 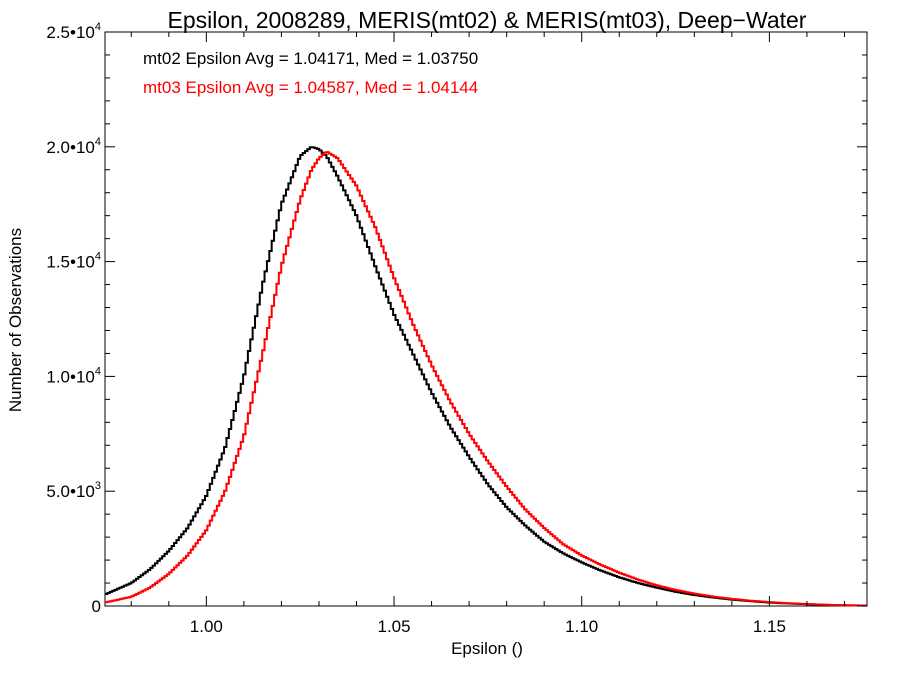 What do you see at coordinates (73, 146) in the screenshot?
I see `y-tick-label: 2.0•104` at bounding box center [73, 146].